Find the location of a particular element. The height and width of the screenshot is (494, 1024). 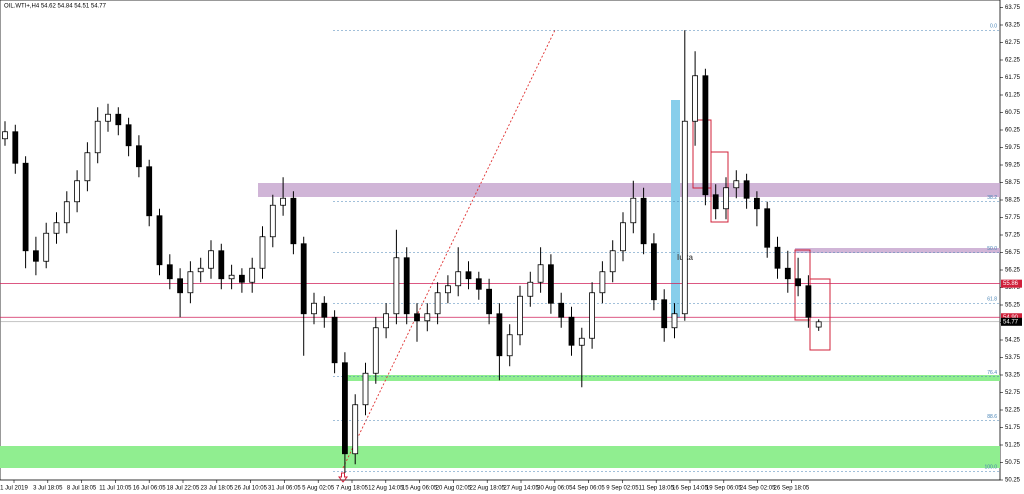

x-tick-label: 9 Sep 02:05 is located at coordinates (622, 489).